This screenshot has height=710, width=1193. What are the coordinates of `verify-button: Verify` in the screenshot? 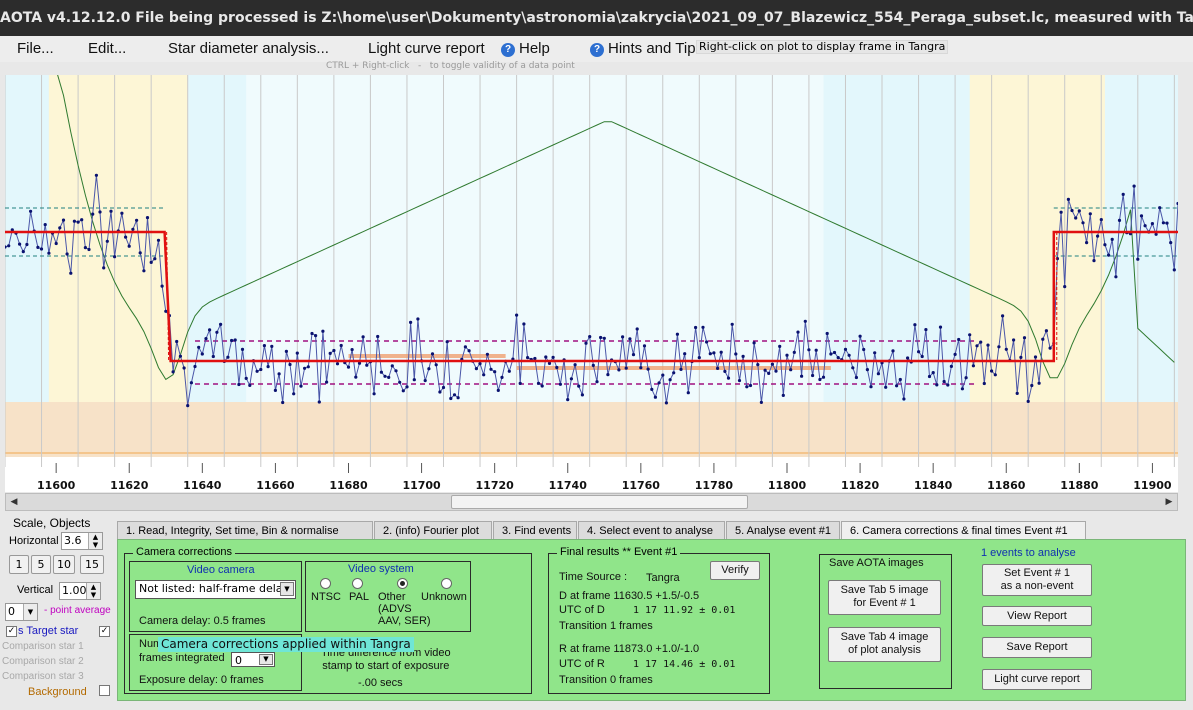 It's located at (735, 570).